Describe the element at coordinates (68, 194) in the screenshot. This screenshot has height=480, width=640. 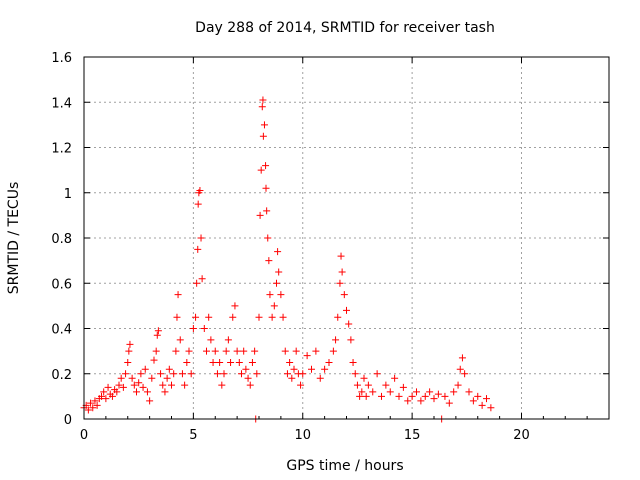
I see `y-tick-label: 1` at that location.